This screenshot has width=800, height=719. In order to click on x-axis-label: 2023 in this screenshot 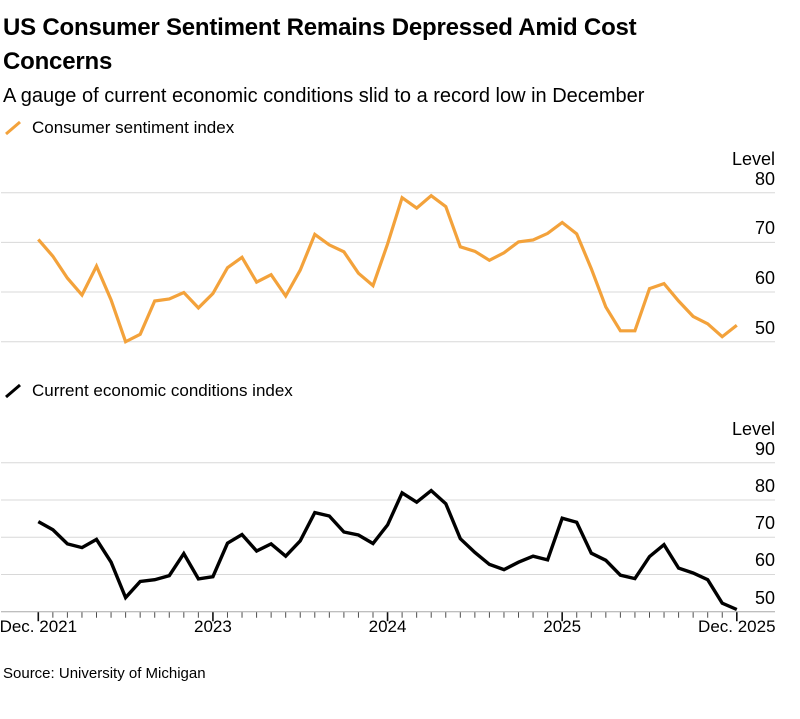, I will do `click(213, 626)`.